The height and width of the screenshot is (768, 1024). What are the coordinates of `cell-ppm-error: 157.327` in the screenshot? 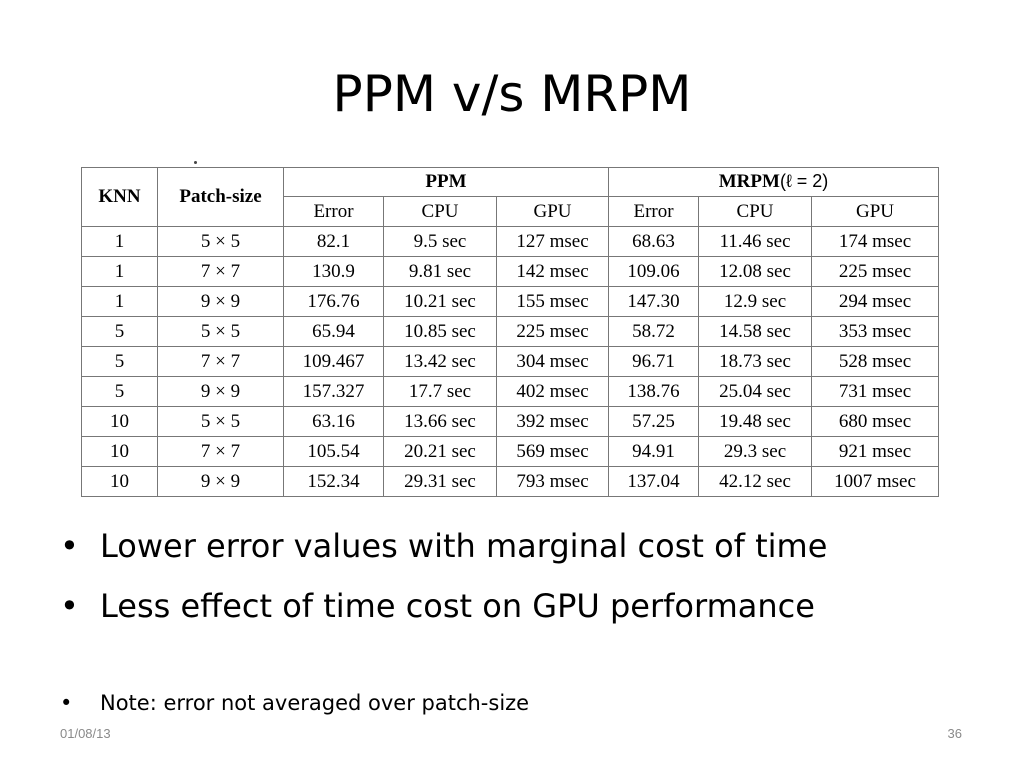 It's located at (333, 391).